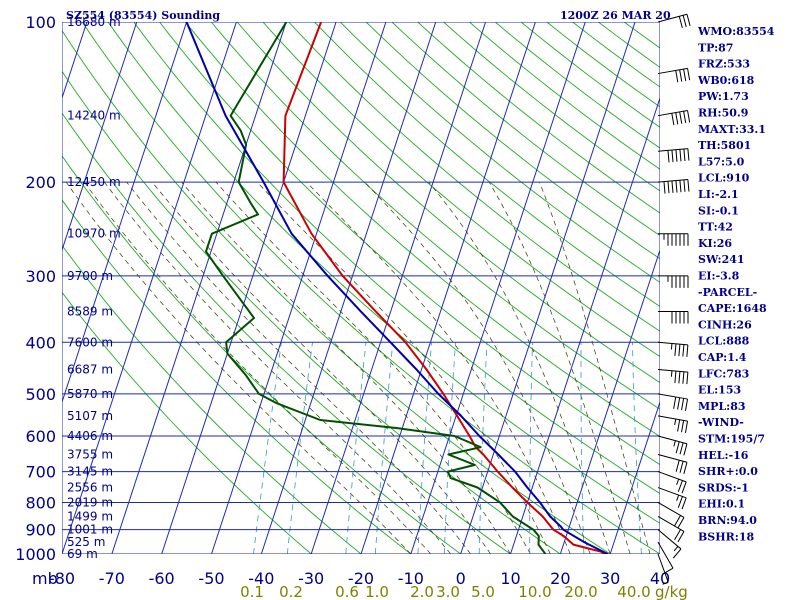  I want to click on temperature-label: -60, so click(162, 578).